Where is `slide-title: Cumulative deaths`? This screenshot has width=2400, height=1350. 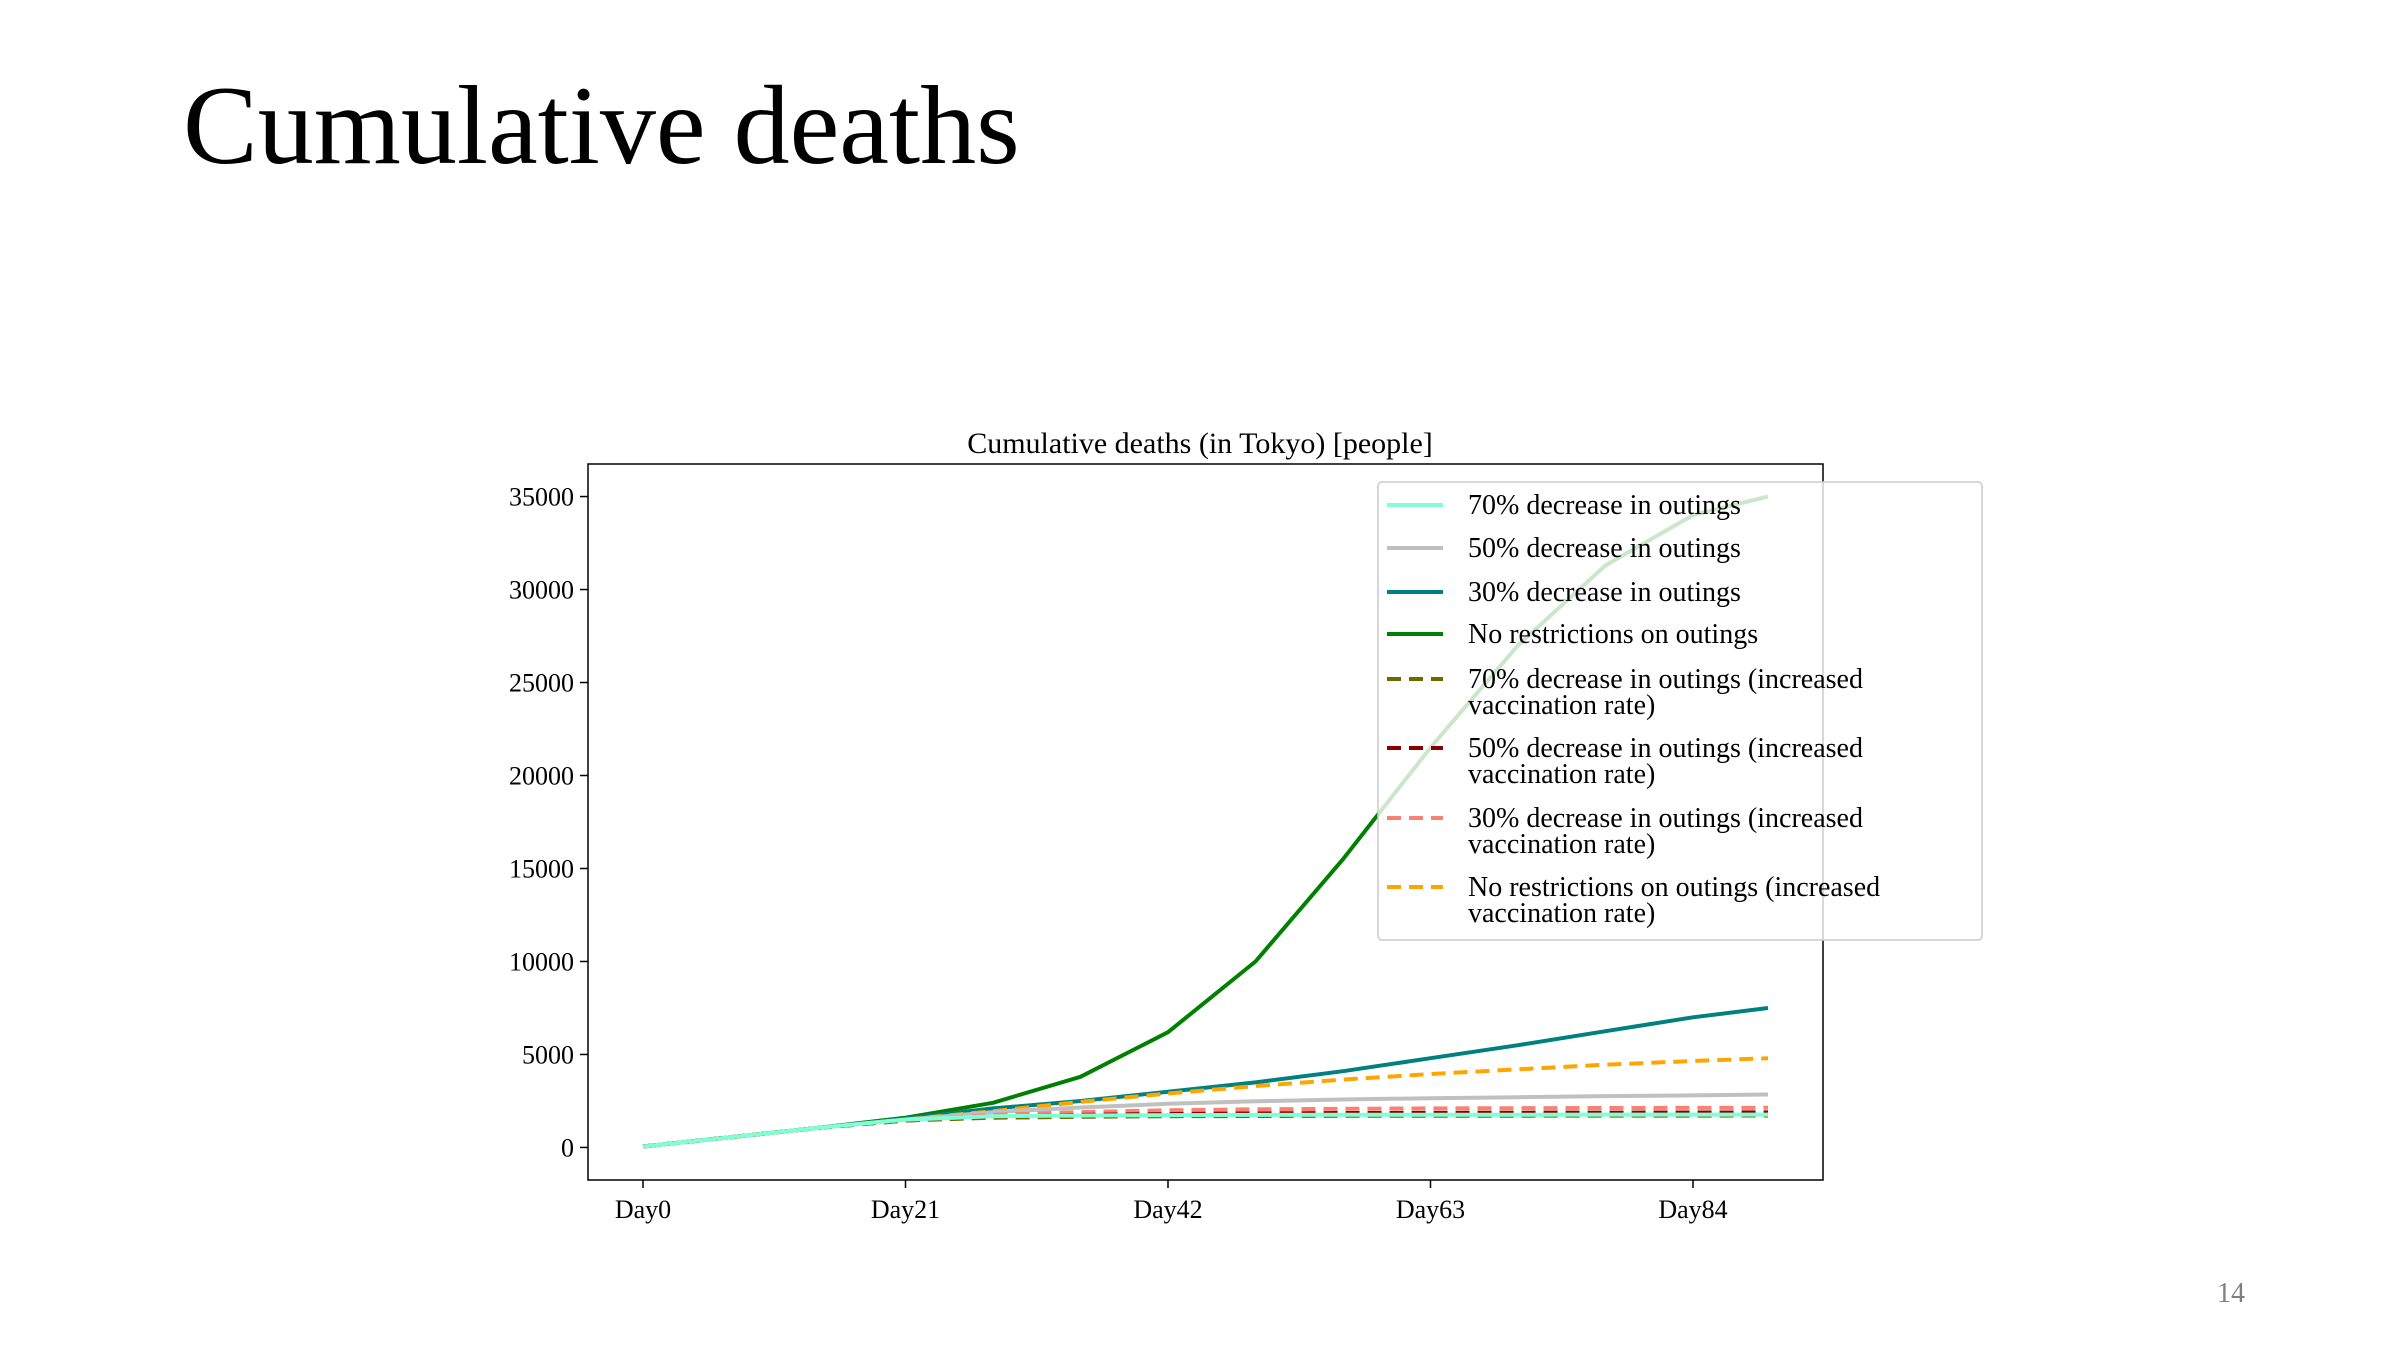 slide-title: Cumulative deaths is located at coordinates (601, 126).